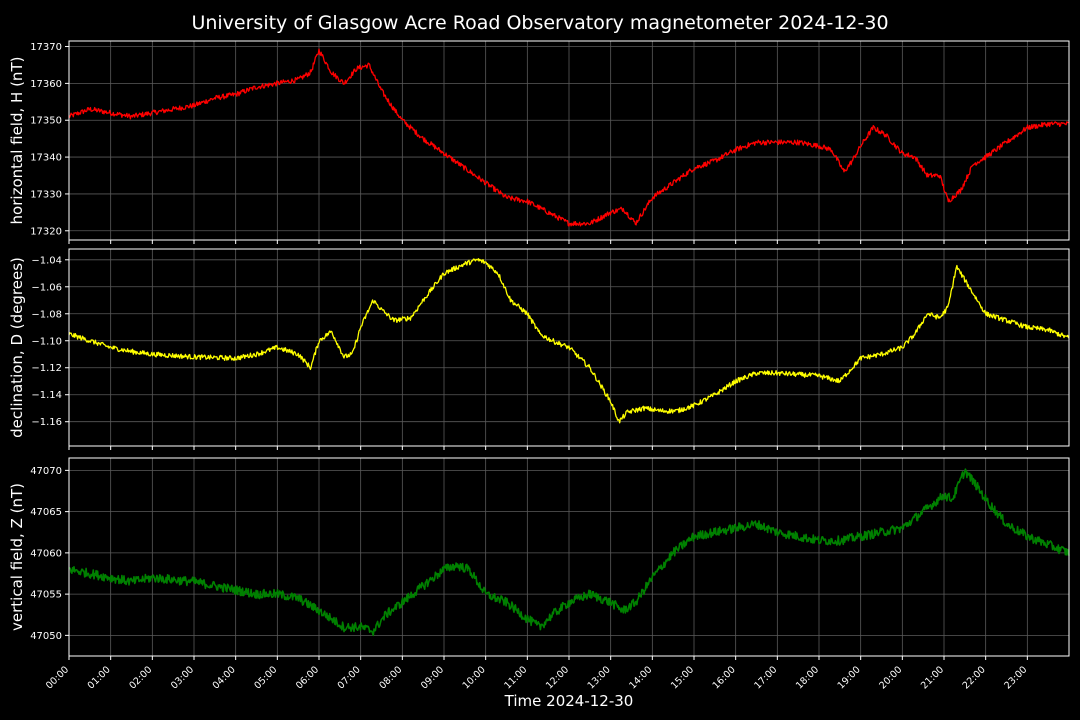 Image resolution: width=1080 pixels, height=720 pixels. Describe the element at coordinates (46, 287) in the screenshot. I see `y-tick-label: −1.06` at that location.